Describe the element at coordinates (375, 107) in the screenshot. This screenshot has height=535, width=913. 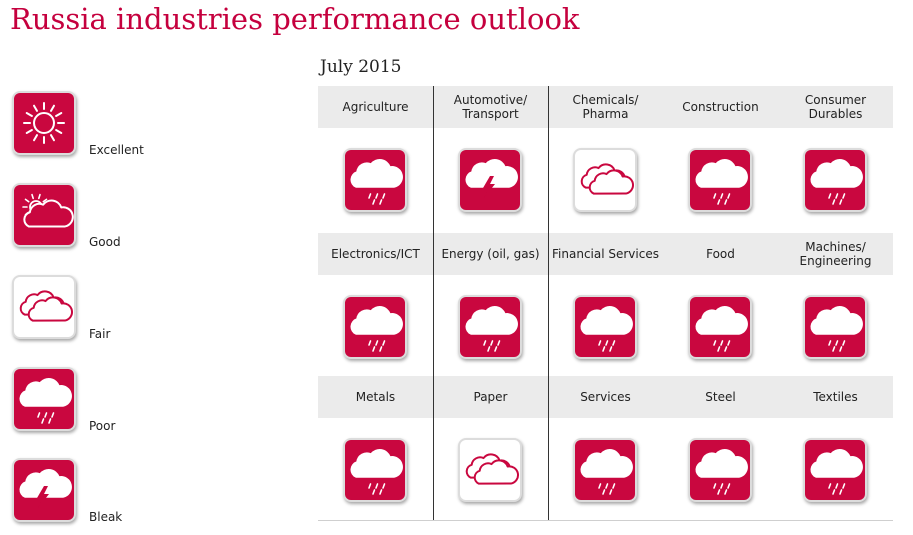
I see `industry-name: Agriculture` at that location.